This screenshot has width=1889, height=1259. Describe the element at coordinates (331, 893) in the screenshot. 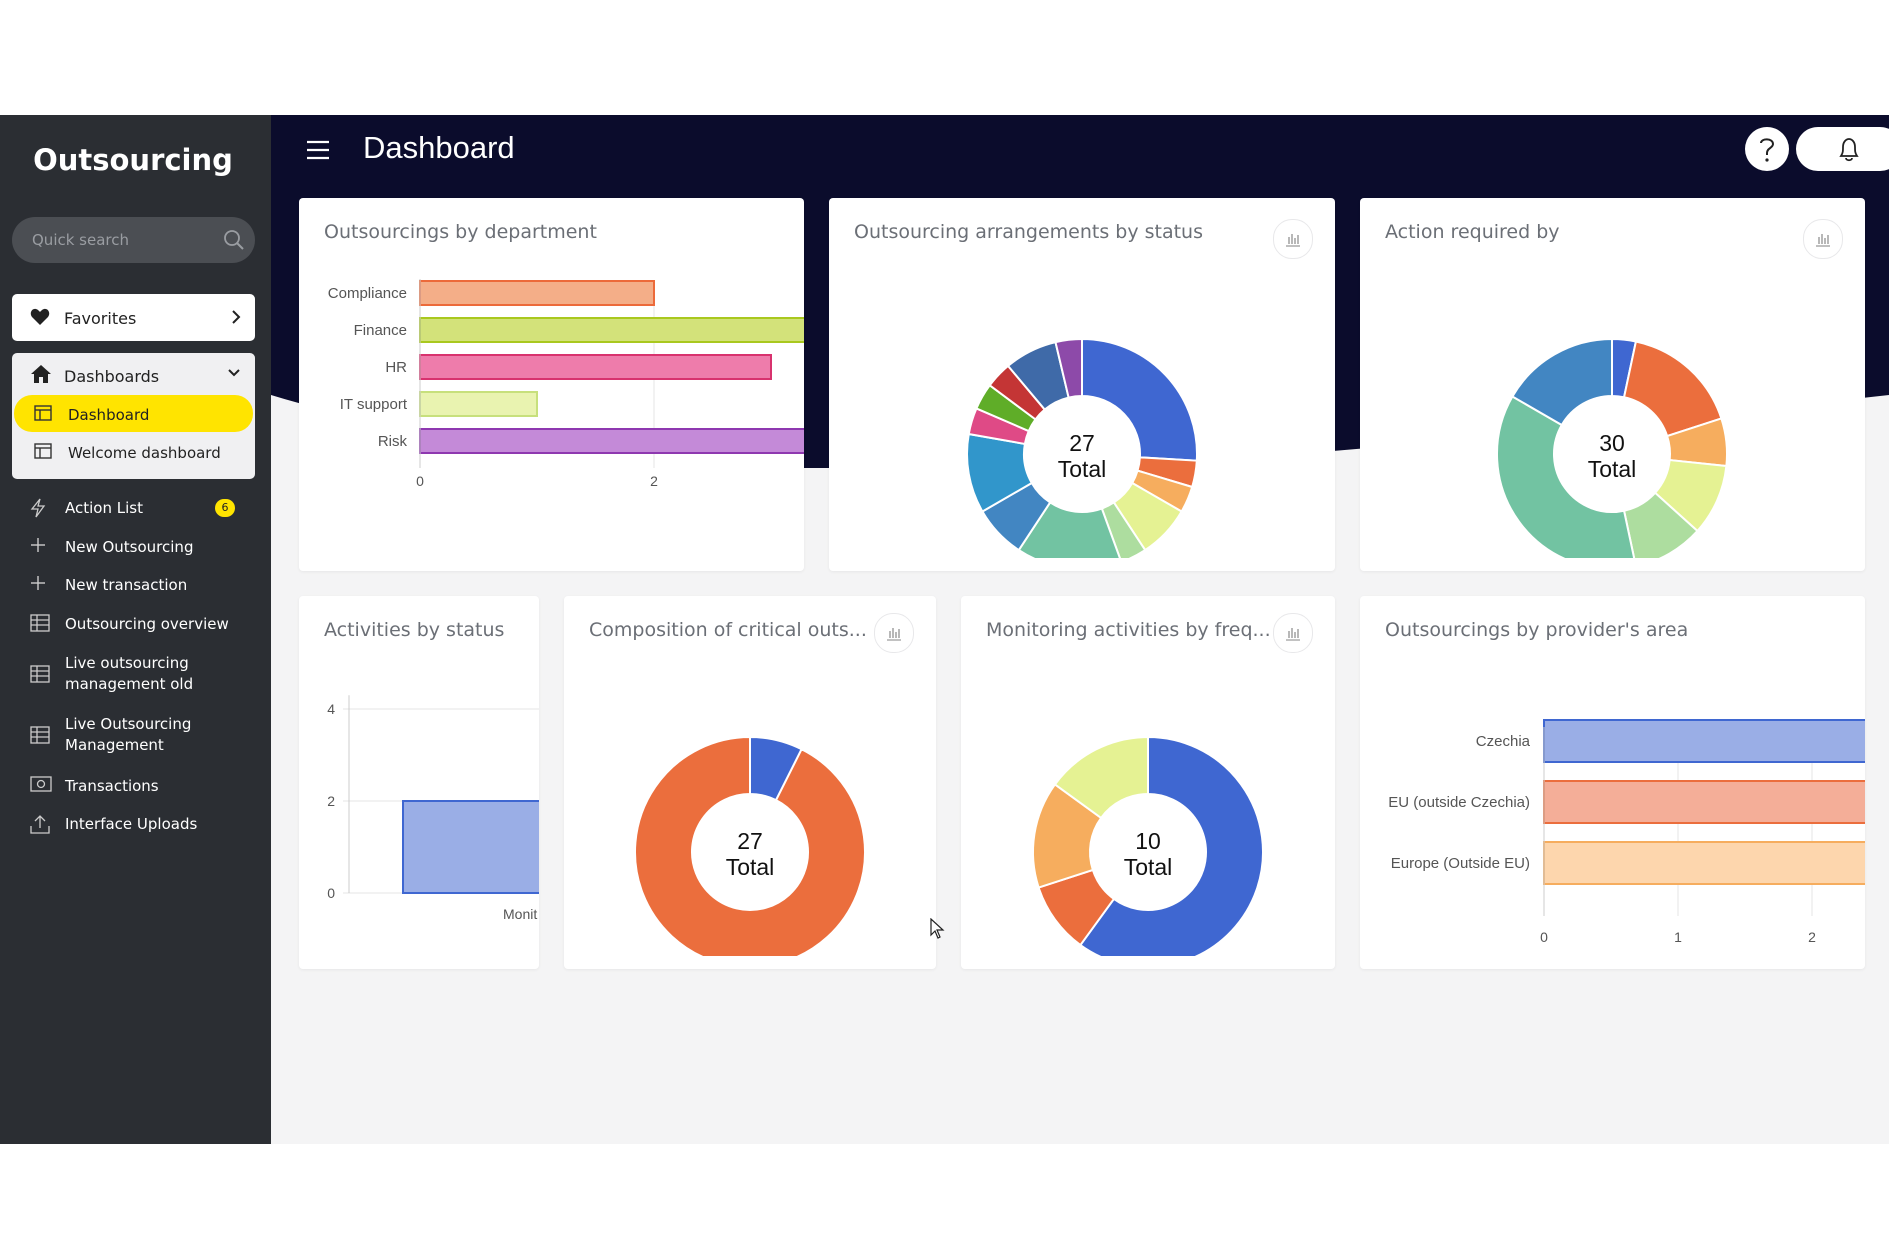

I see `y-tick-label: 0` at that location.